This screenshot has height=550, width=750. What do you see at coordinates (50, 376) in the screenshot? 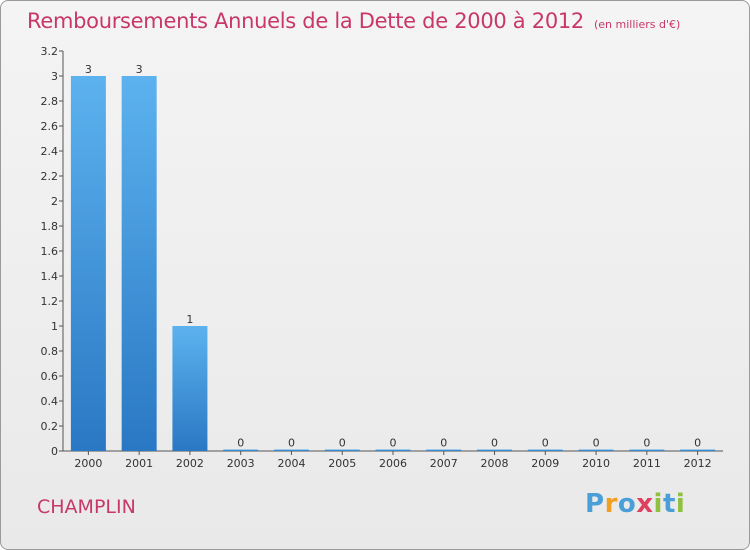
I see `y-tick-label: 0.6` at bounding box center [50, 376].